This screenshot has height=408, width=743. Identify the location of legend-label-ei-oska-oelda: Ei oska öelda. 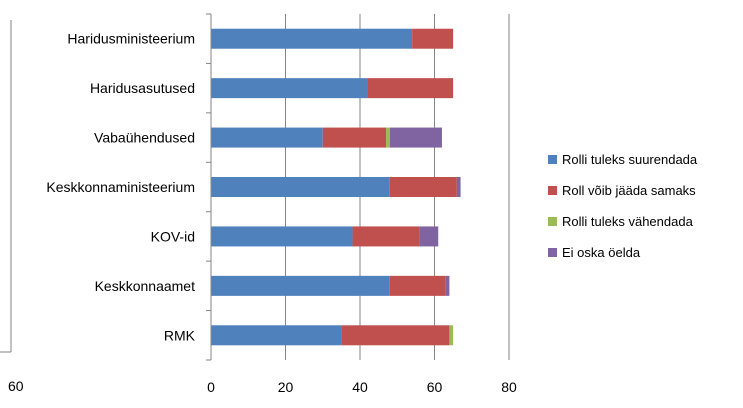
(601, 252).